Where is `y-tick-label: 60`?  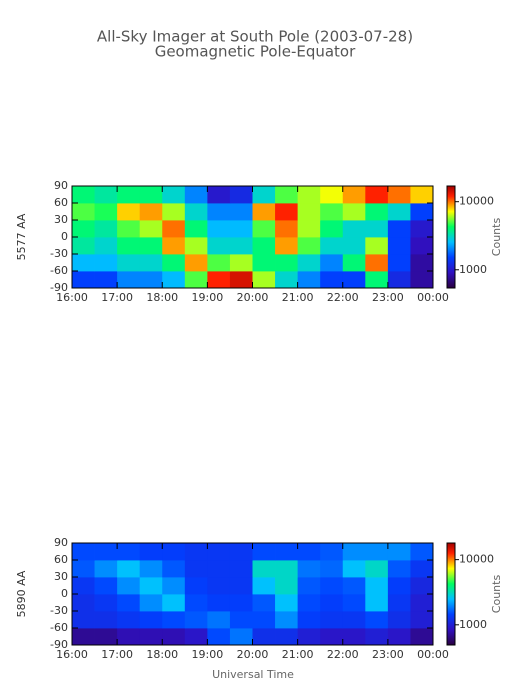 y-tick-label: 60 is located at coordinates (61, 202).